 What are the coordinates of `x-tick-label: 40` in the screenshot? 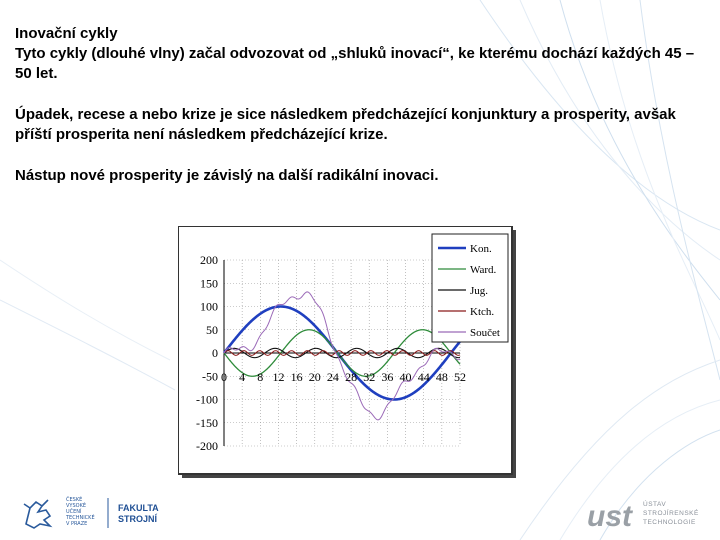 It's located at (406, 377).